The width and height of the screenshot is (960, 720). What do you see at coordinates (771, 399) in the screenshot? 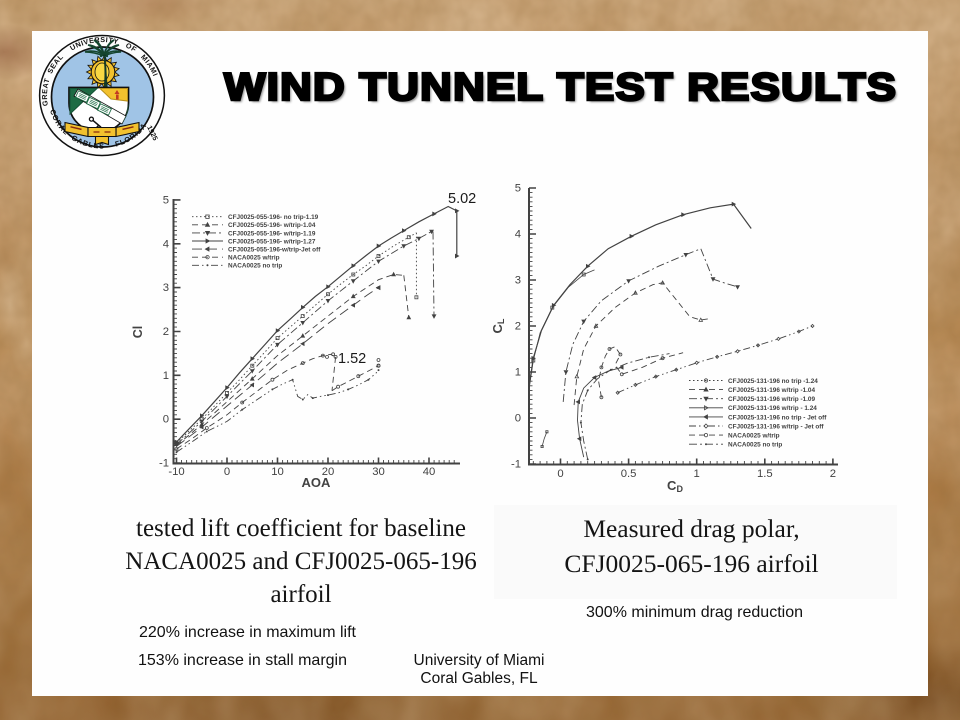
I see `svg-text: CFJ0025-131-196 w/trip -1.09` at bounding box center [771, 399].